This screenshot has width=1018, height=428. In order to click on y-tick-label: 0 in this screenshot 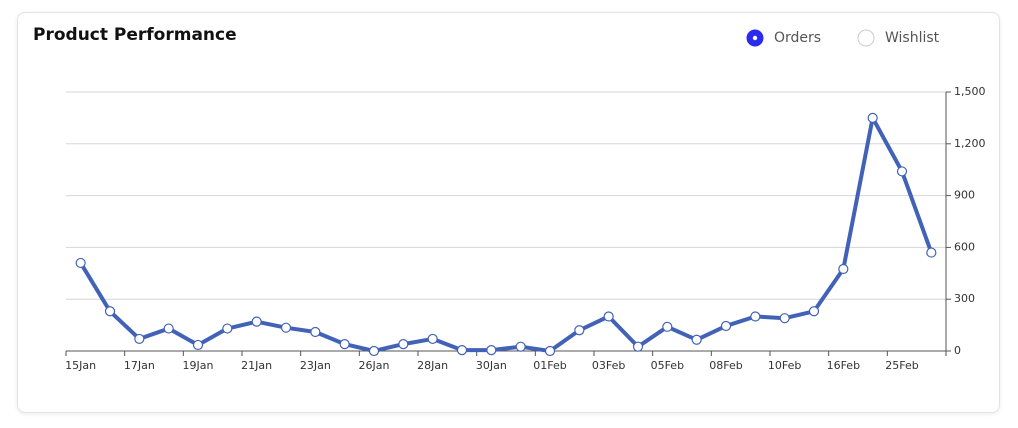, I will do `click(957, 350)`.